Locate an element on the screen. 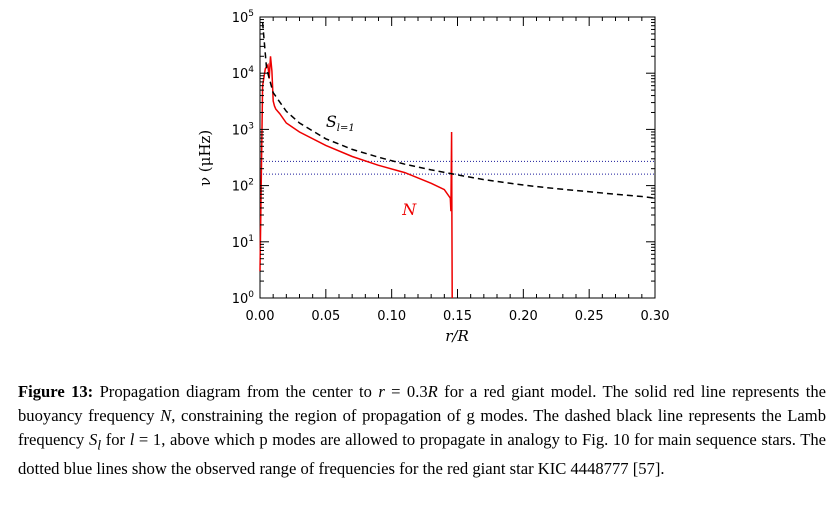  y-tick-label: 10⁴ is located at coordinates (243, 73).